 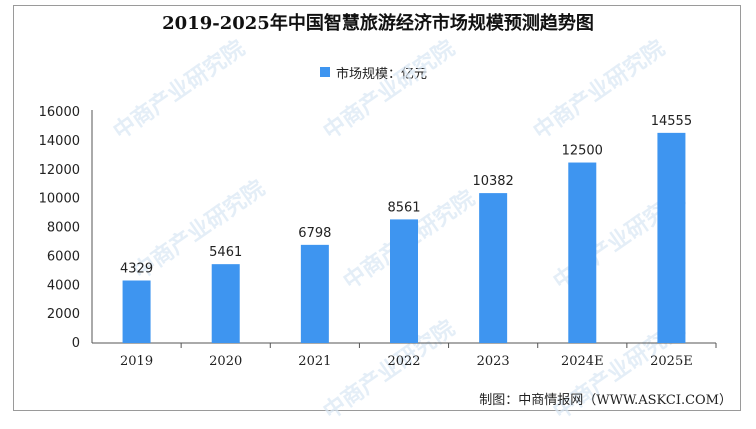 What do you see at coordinates (492, 181) in the screenshot?
I see `data-label: 10382` at bounding box center [492, 181].